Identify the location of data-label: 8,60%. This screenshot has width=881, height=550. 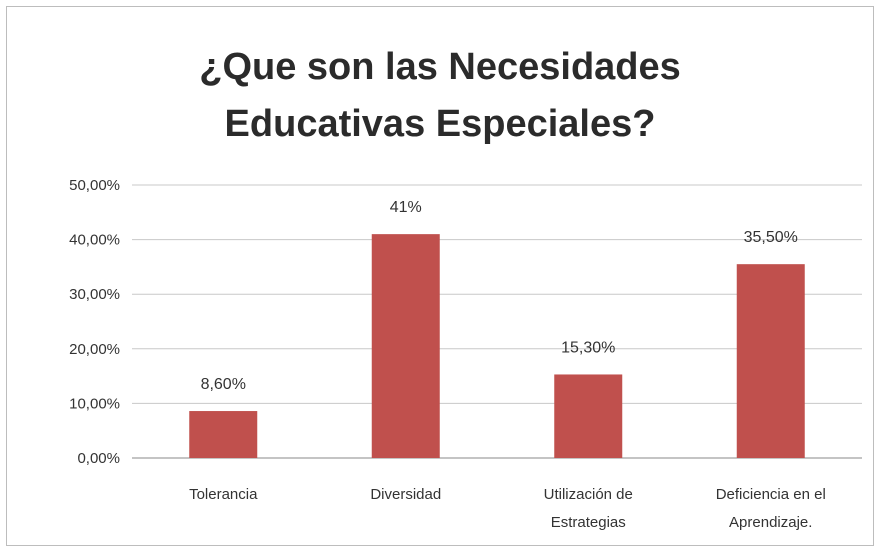
(223, 384).